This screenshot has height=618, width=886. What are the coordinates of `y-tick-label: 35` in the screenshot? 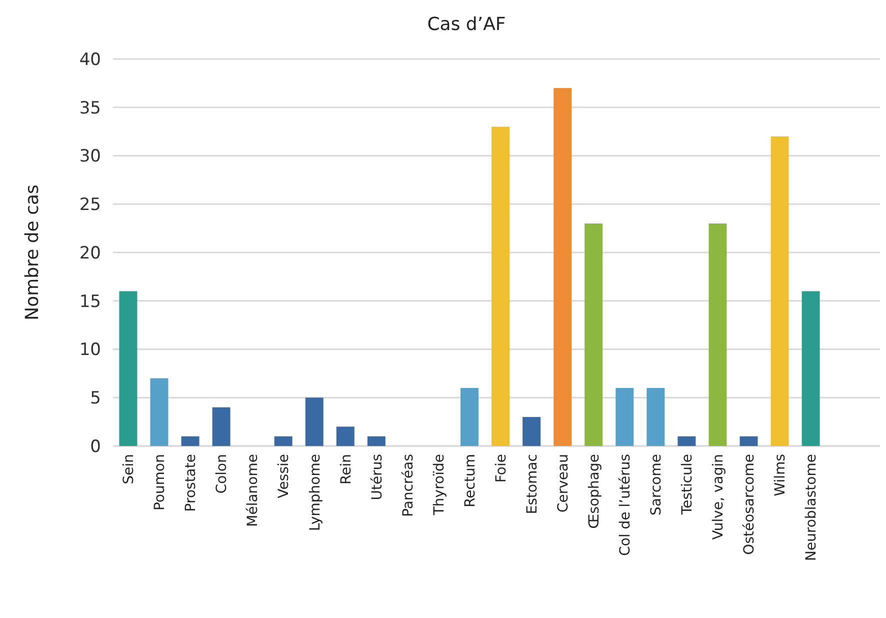 It's located at (90, 108).